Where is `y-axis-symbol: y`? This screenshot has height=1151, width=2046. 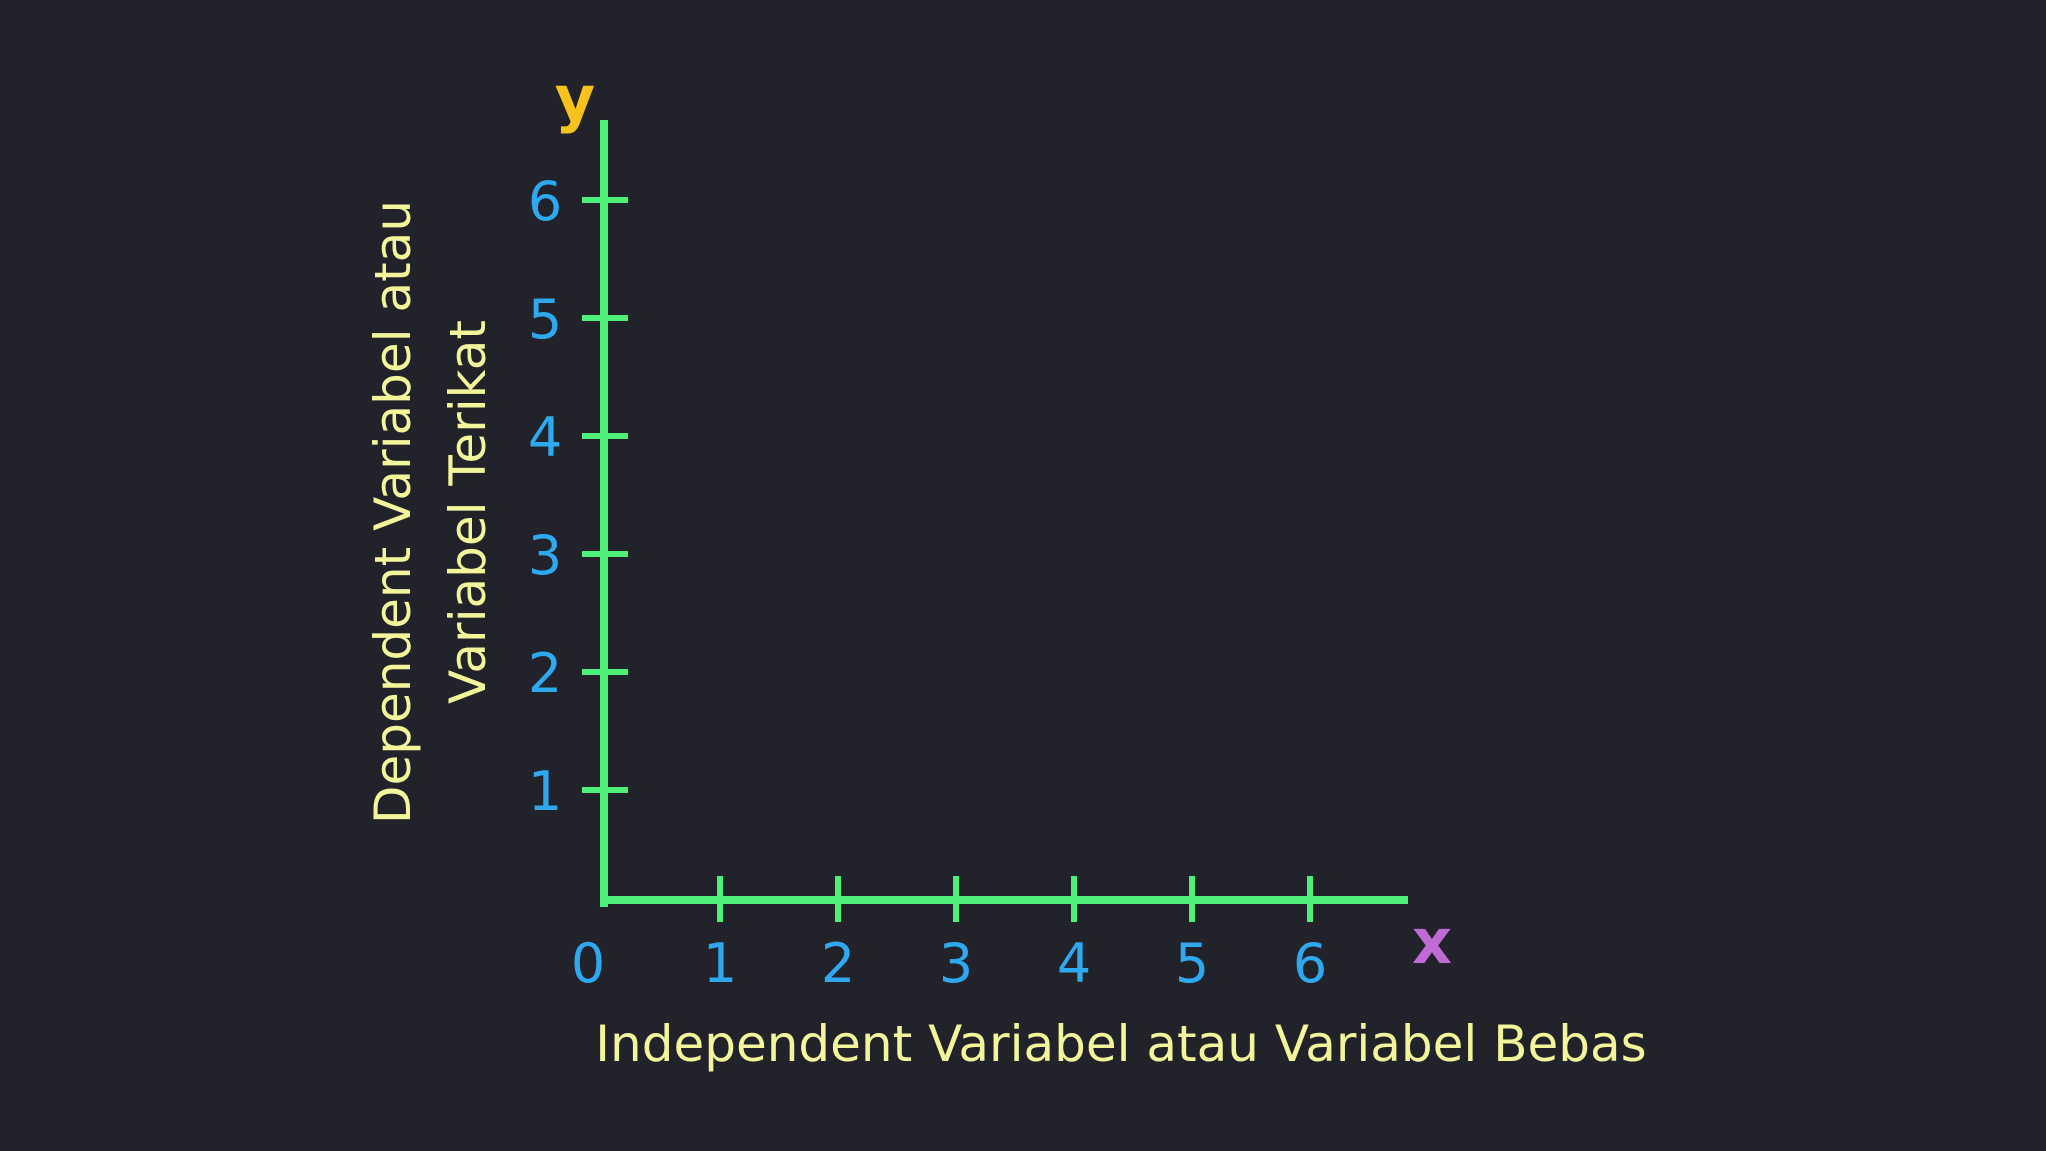
y-axis-symbol: y is located at coordinates (575, 98).